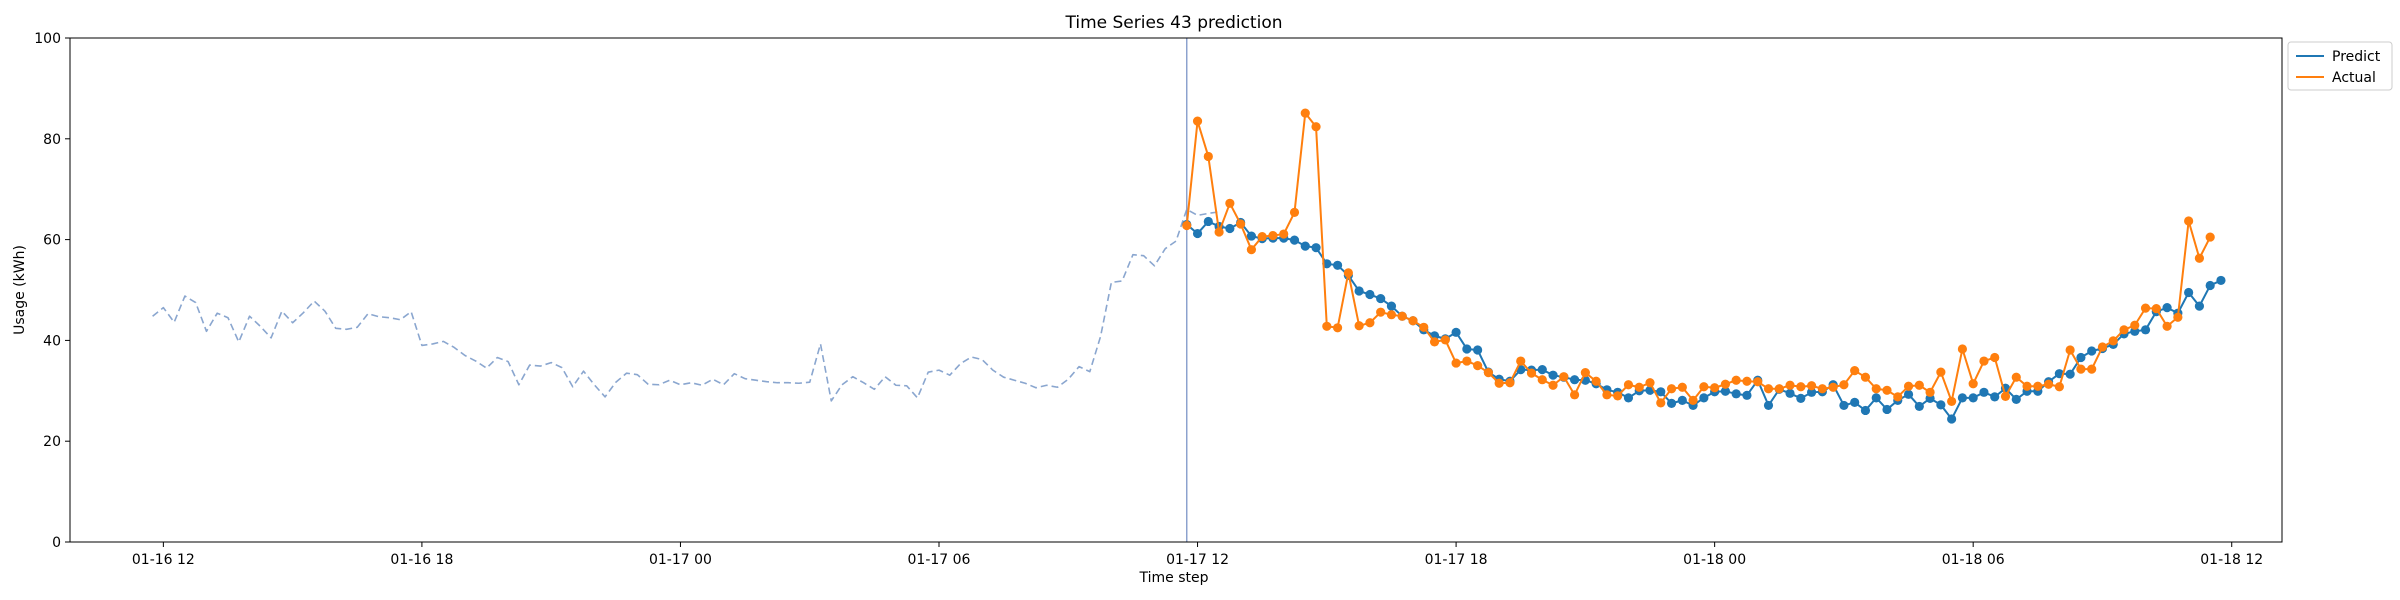  What do you see at coordinates (56, 543) in the screenshot?
I see `y-tick-label: 0` at bounding box center [56, 543].